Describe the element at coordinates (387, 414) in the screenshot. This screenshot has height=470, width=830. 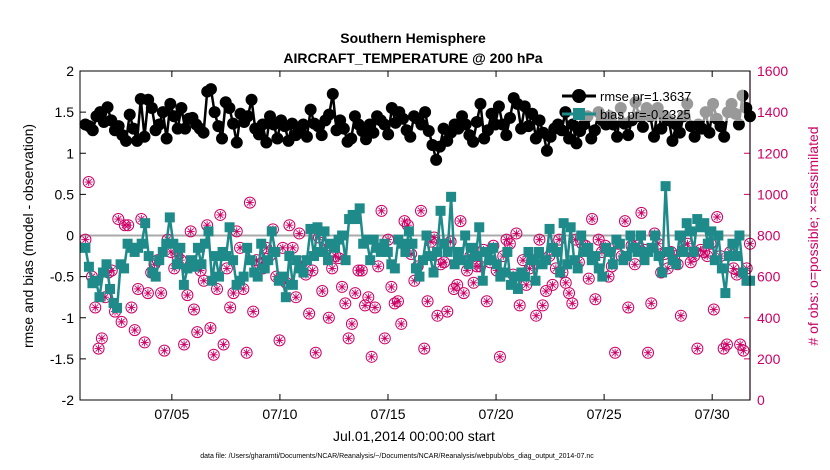
I see `x-tick-label: 07/15` at that location.